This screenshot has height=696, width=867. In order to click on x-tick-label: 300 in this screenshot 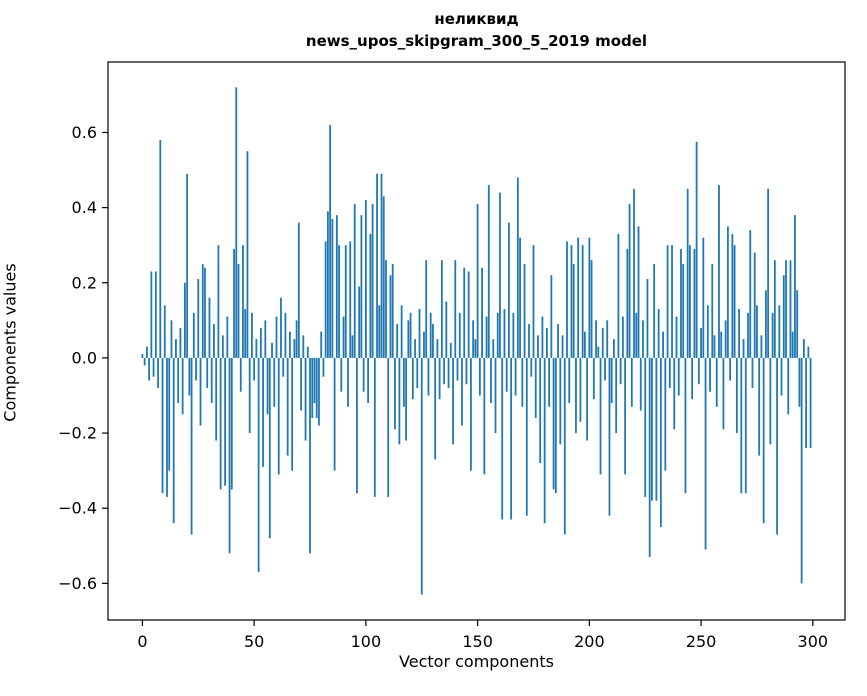, I will do `click(813, 641)`.